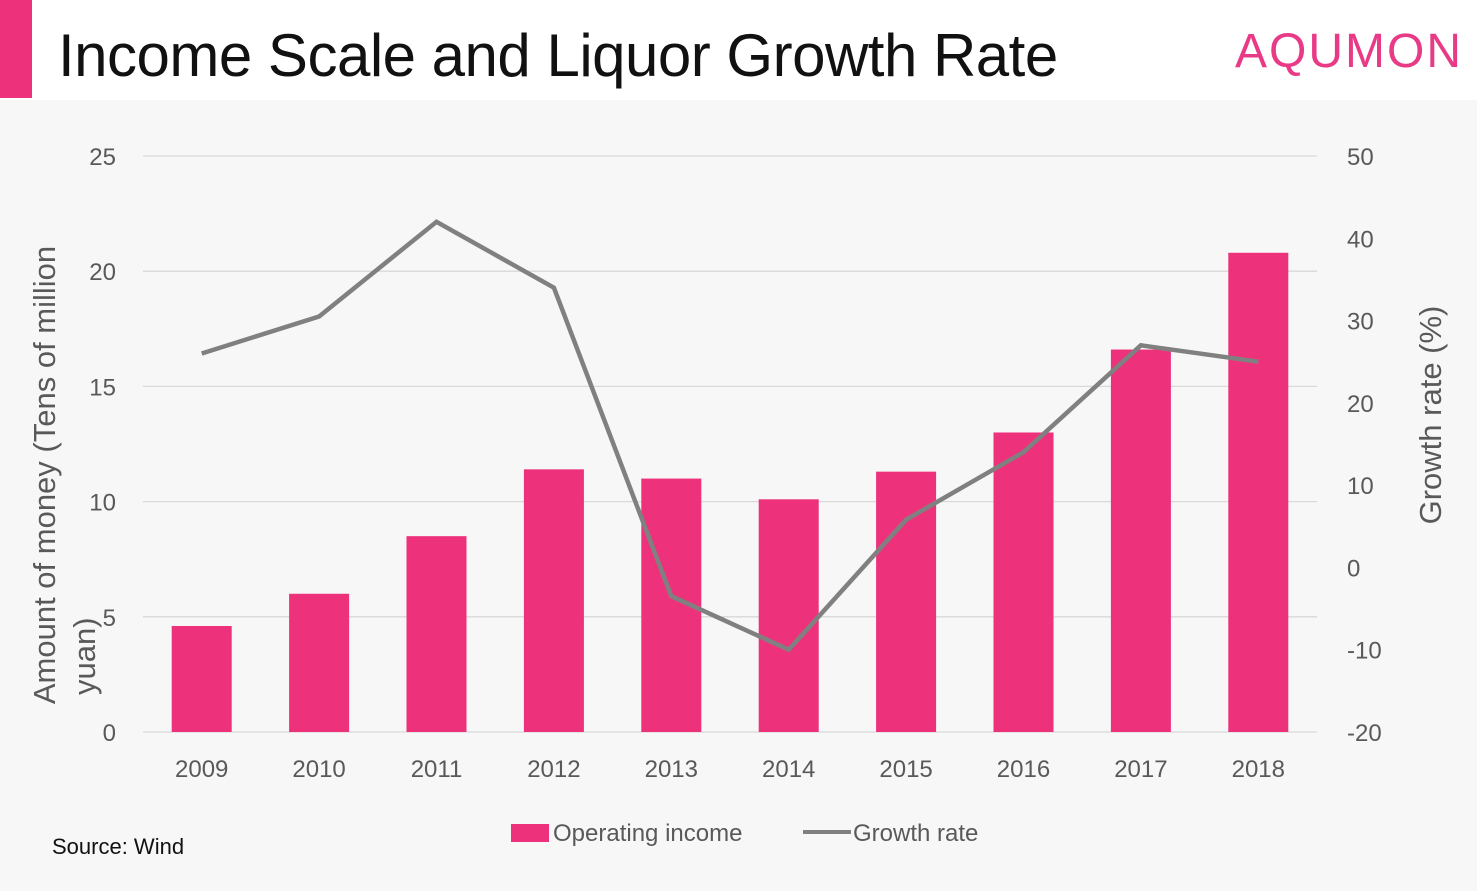 This screenshot has width=1477, height=891. Describe the element at coordinates (201, 679) in the screenshot. I see `bar-2009` at that location.